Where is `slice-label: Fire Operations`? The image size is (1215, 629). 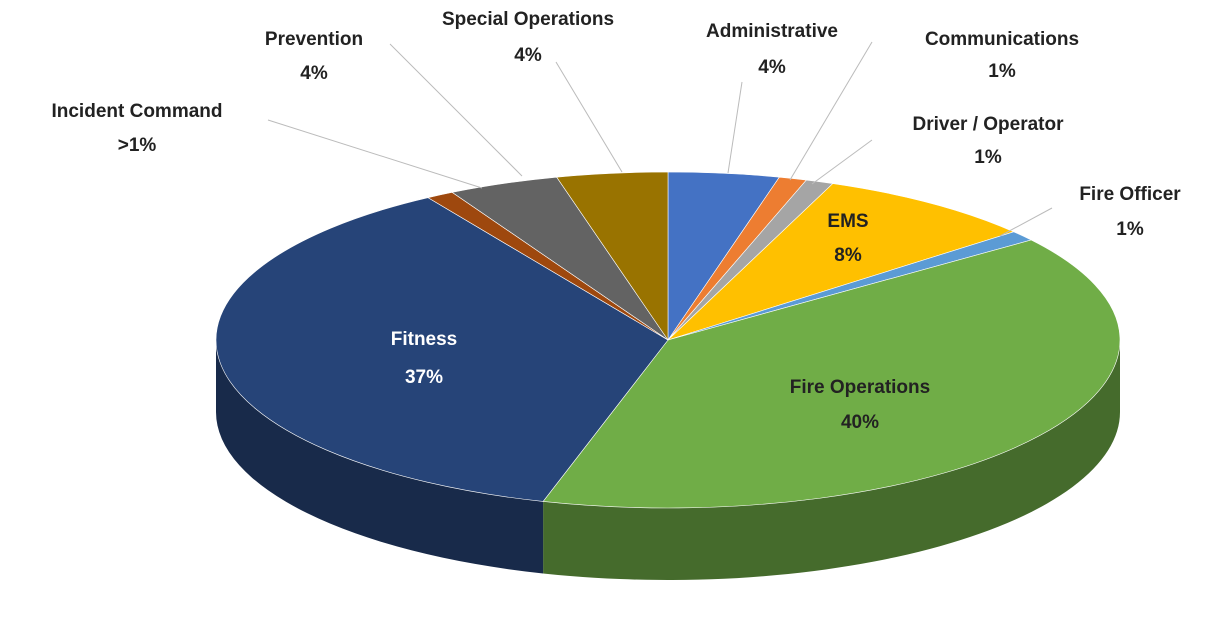
slice-label: Fire Operations is located at coordinates (860, 387).